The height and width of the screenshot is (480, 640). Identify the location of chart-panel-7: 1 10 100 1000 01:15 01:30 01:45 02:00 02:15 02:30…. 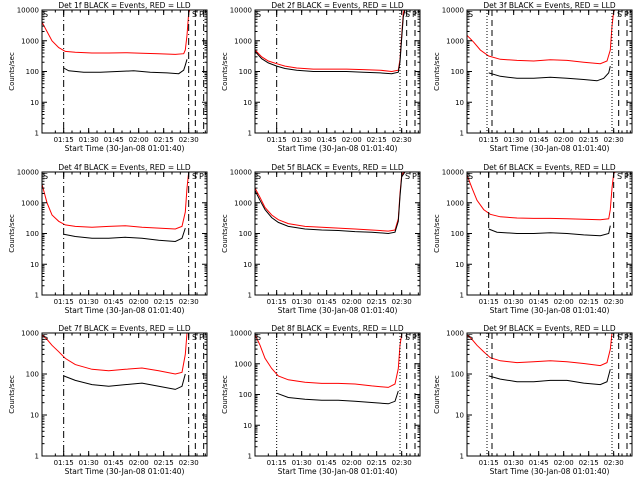
(108, 400).